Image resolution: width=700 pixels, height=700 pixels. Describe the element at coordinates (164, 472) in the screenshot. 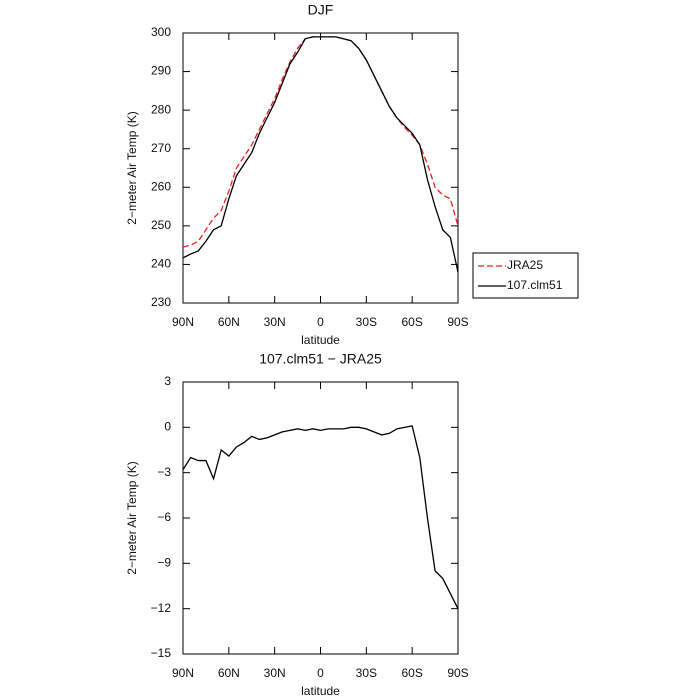

I see `y-tick-label: −3` at that location.